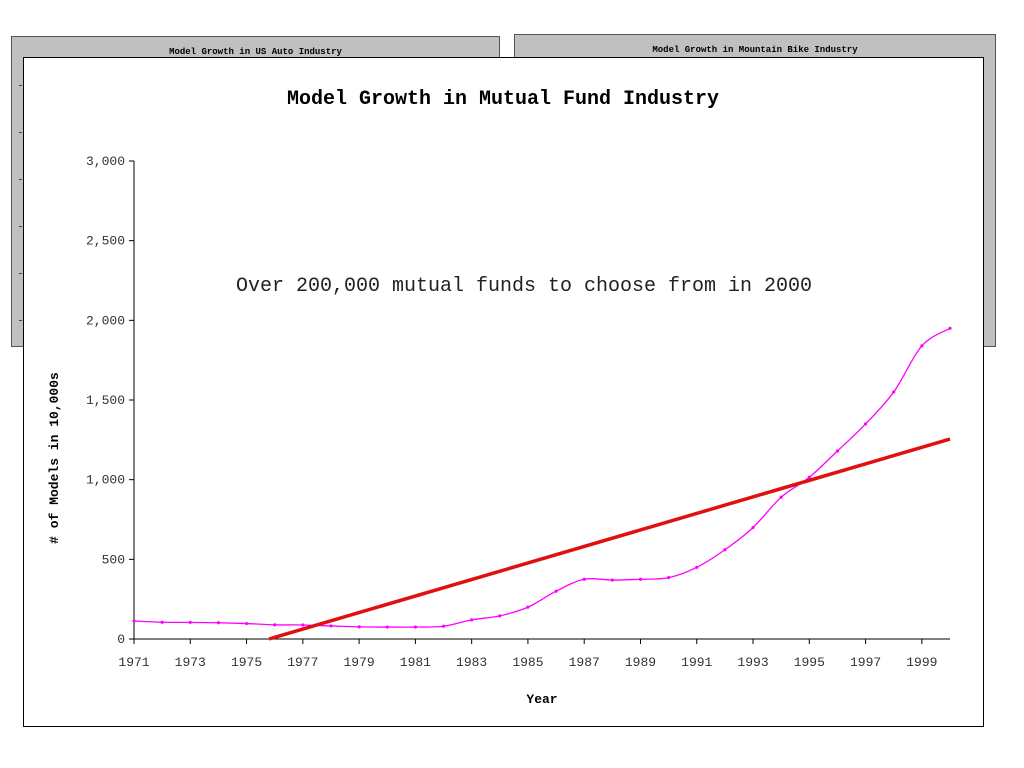 Image resolution: width=1024 pixels, height=768 pixels. I want to click on x-tick-label: 1987, so click(584, 662).